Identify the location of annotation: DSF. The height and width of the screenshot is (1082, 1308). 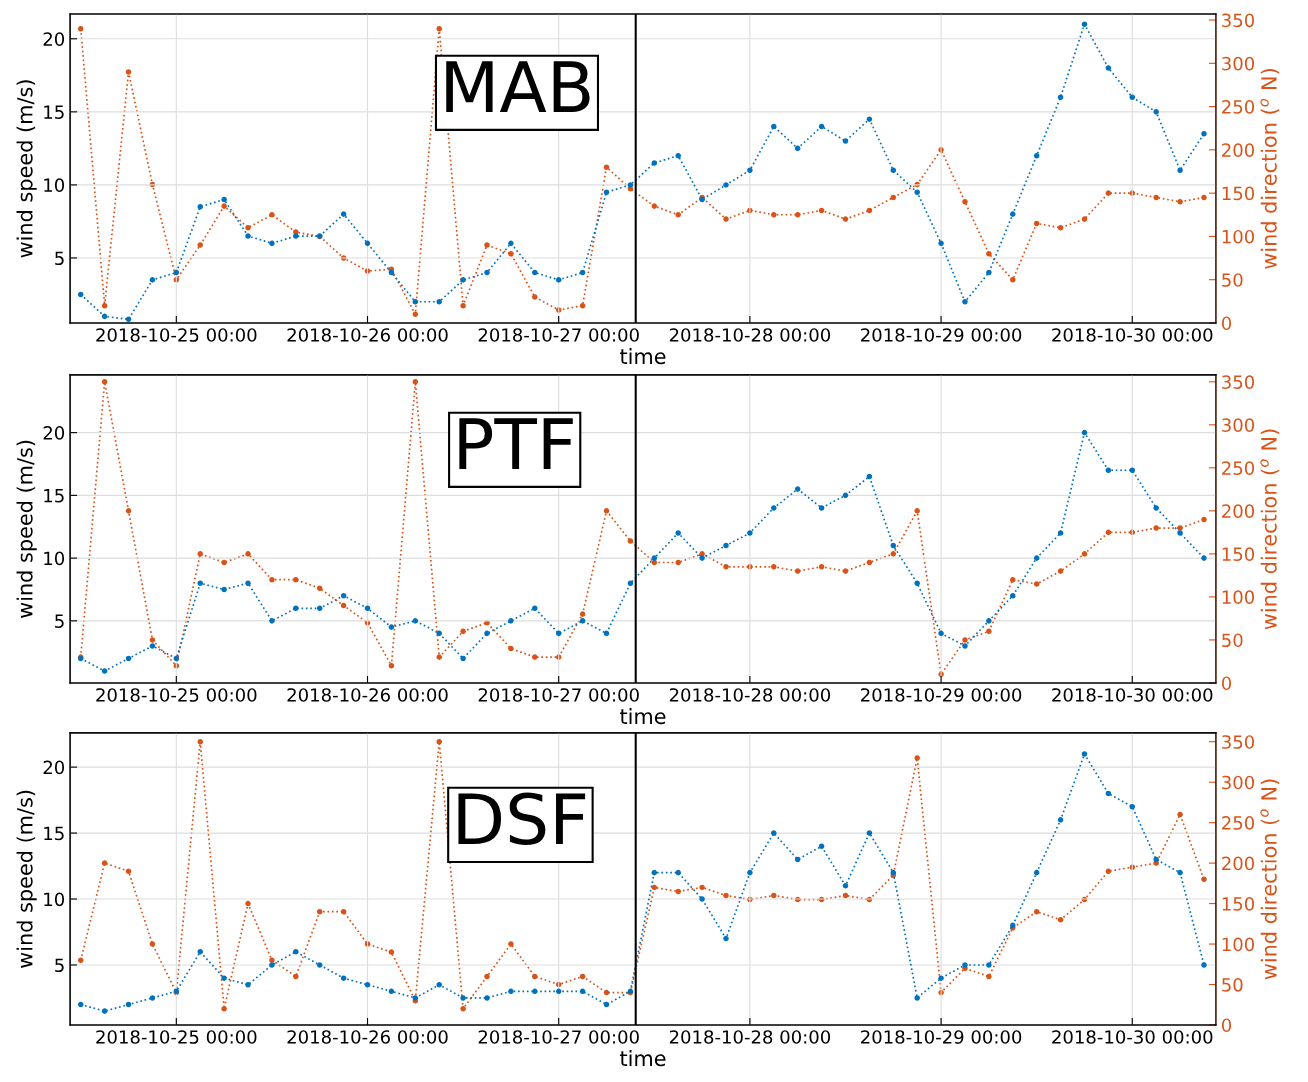
(522, 819).